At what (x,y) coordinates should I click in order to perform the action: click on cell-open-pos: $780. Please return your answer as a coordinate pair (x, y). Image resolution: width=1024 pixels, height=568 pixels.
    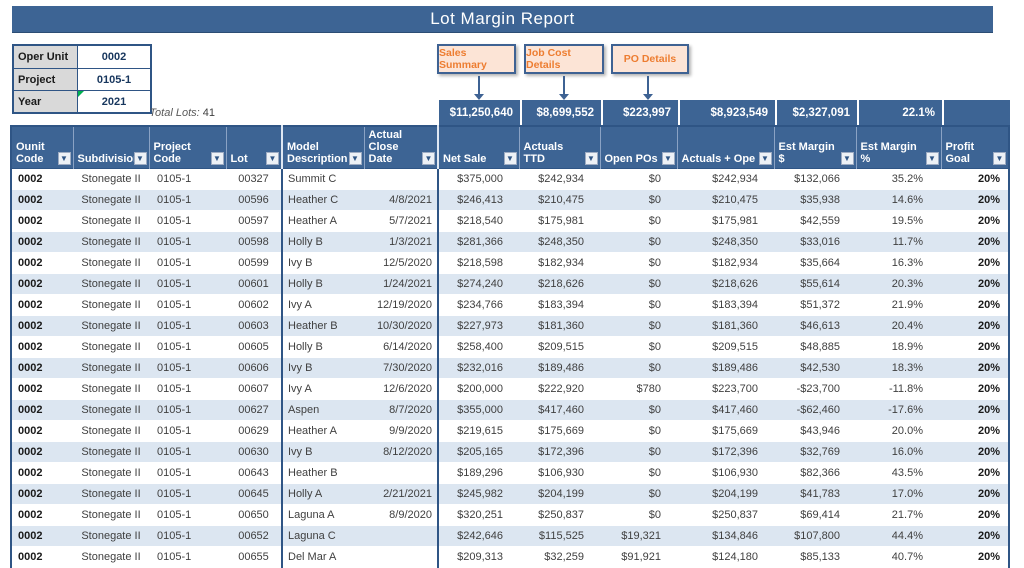
    Looking at the image, I should click on (648, 389).